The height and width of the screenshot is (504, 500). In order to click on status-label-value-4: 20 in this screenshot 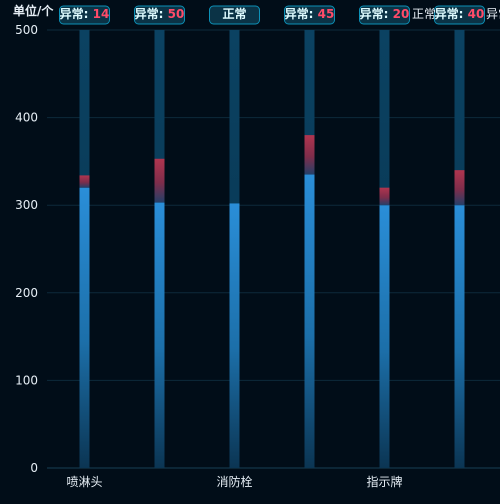, I will do `click(401, 14)`.